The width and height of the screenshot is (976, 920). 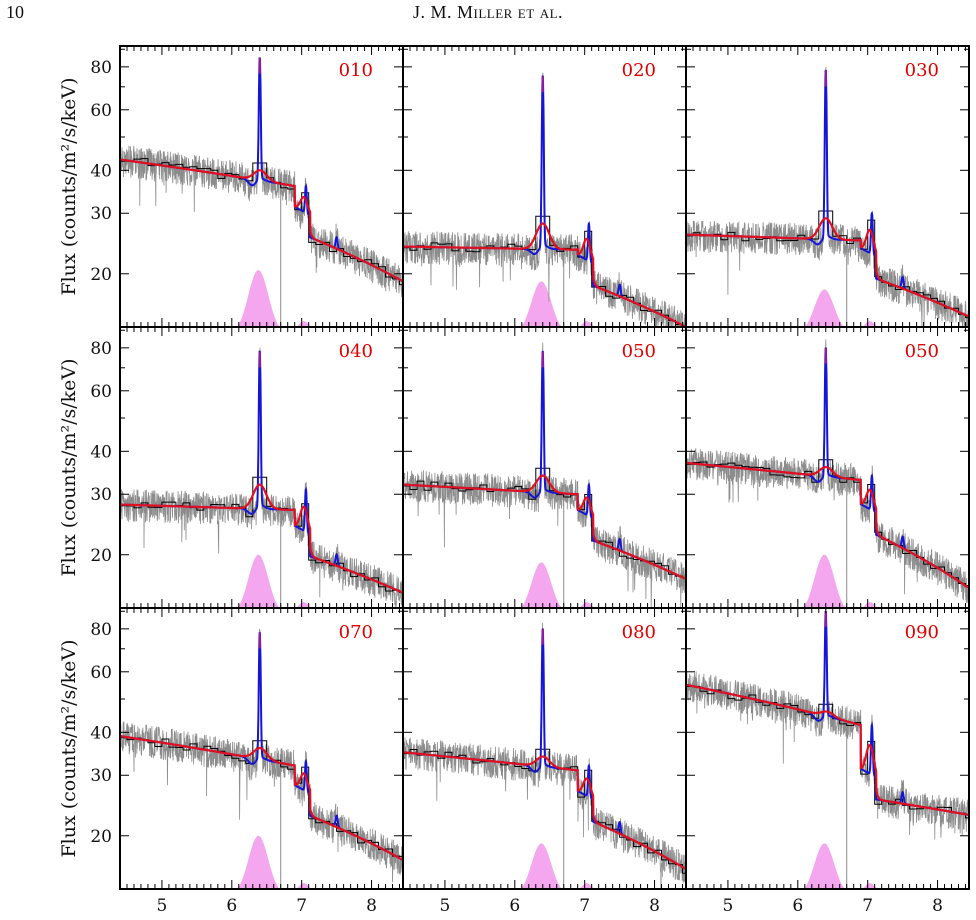 I want to click on panel-6: 050, so click(x=827, y=467).